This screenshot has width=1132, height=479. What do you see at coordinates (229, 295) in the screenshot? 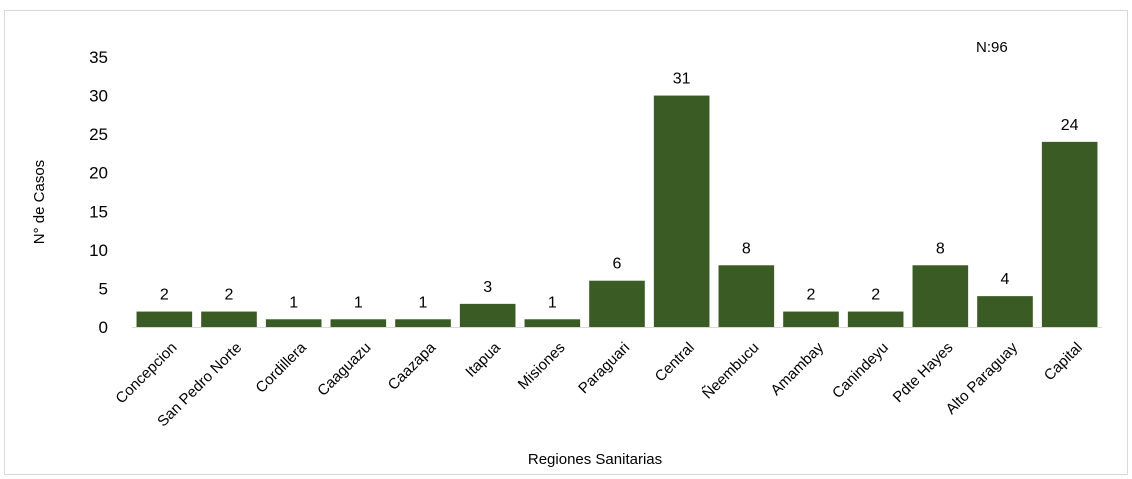
I see `data-label-1: 2` at bounding box center [229, 295].